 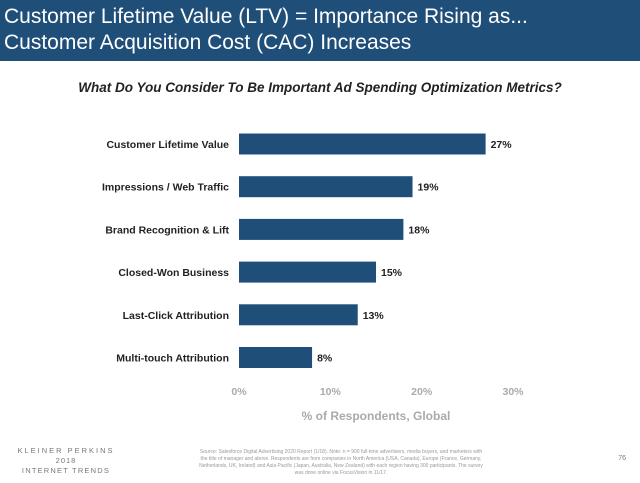 I want to click on category-label: Customer Lifetime Value, so click(x=167, y=145).